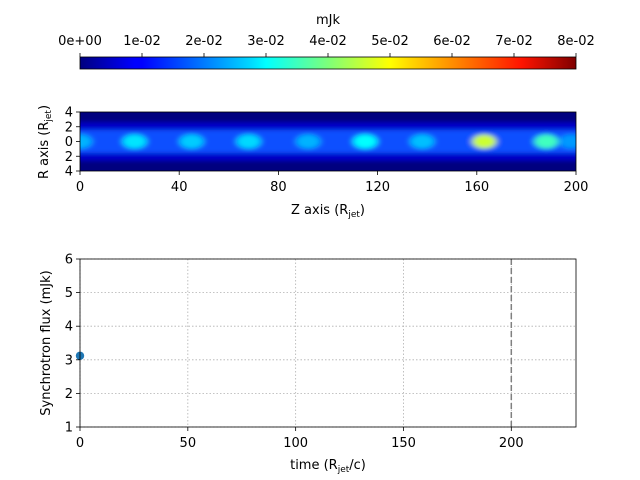 This screenshot has width=640, height=480. What do you see at coordinates (377, 187) in the screenshot?
I see `heatmap-x-tick-label: 120` at bounding box center [377, 187].